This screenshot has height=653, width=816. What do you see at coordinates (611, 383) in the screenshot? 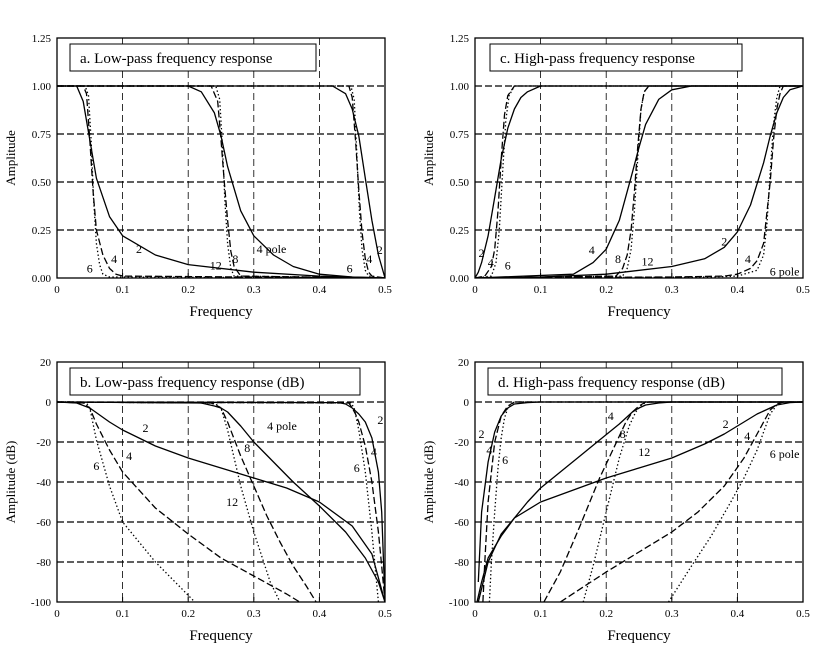
I see `chart-title: d. High-pass frequency response (dB)` at bounding box center [611, 383].